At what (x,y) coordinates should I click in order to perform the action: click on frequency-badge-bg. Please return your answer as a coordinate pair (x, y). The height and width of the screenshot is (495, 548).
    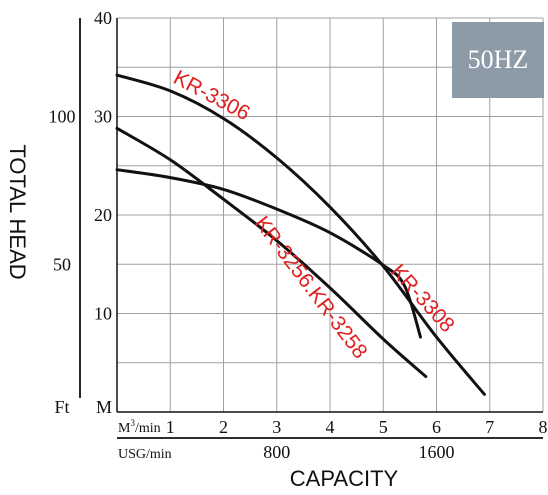
    Looking at the image, I should click on (498, 60).